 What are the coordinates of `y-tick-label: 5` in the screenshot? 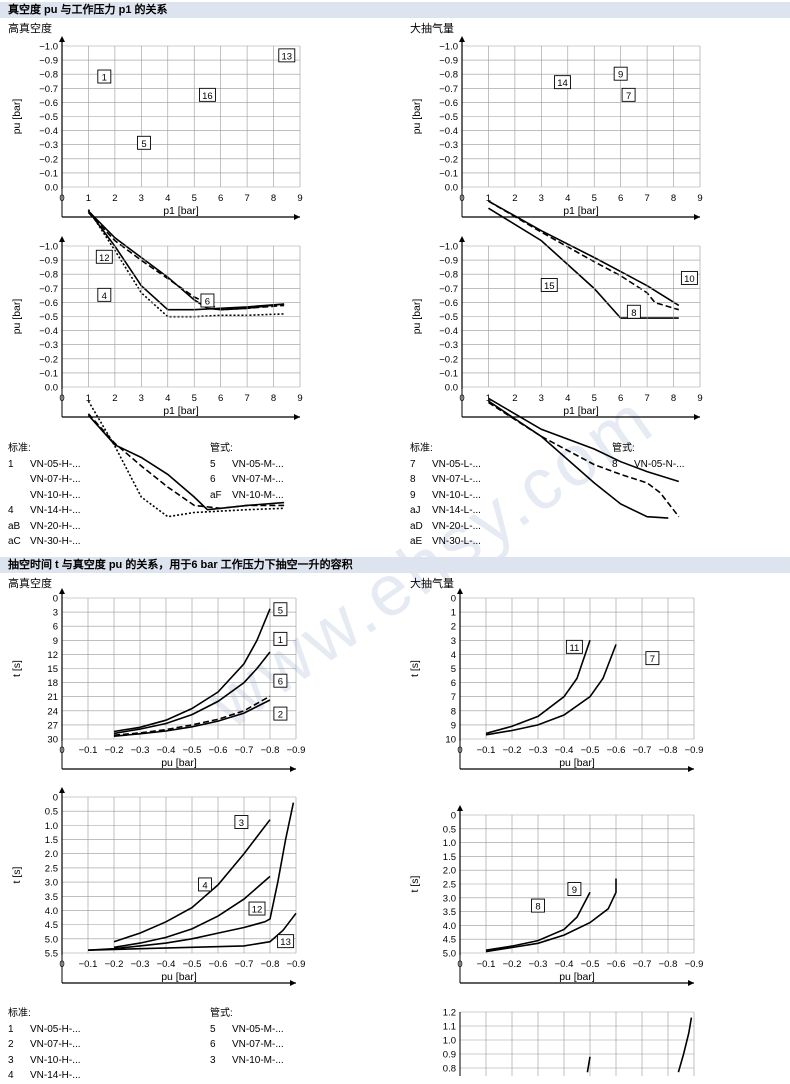 It's located at (453, 669).